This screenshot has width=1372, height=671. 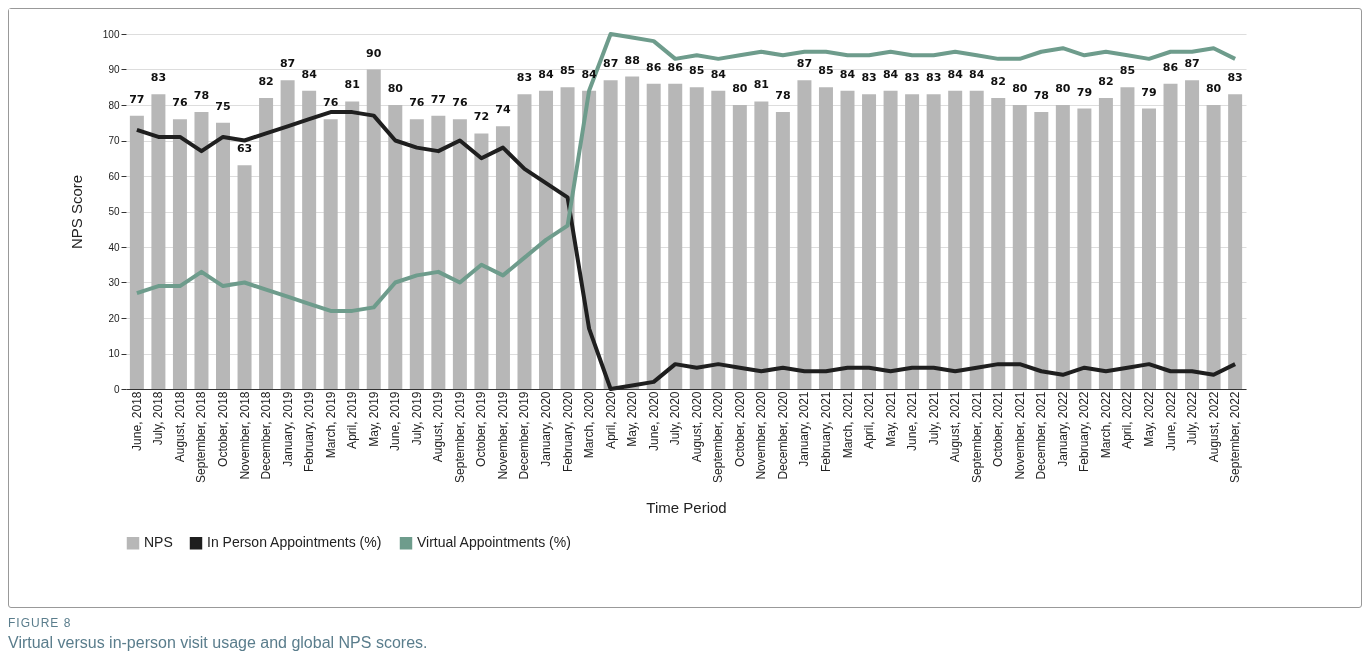 I want to click on data-label: 75, so click(x=223, y=106).